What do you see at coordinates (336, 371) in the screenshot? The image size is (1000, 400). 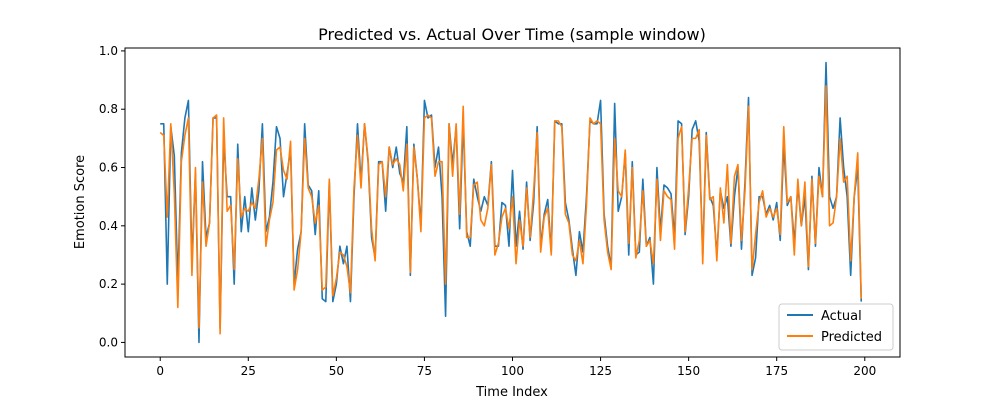 I see `x-tick-label: 50` at bounding box center [336, 371].